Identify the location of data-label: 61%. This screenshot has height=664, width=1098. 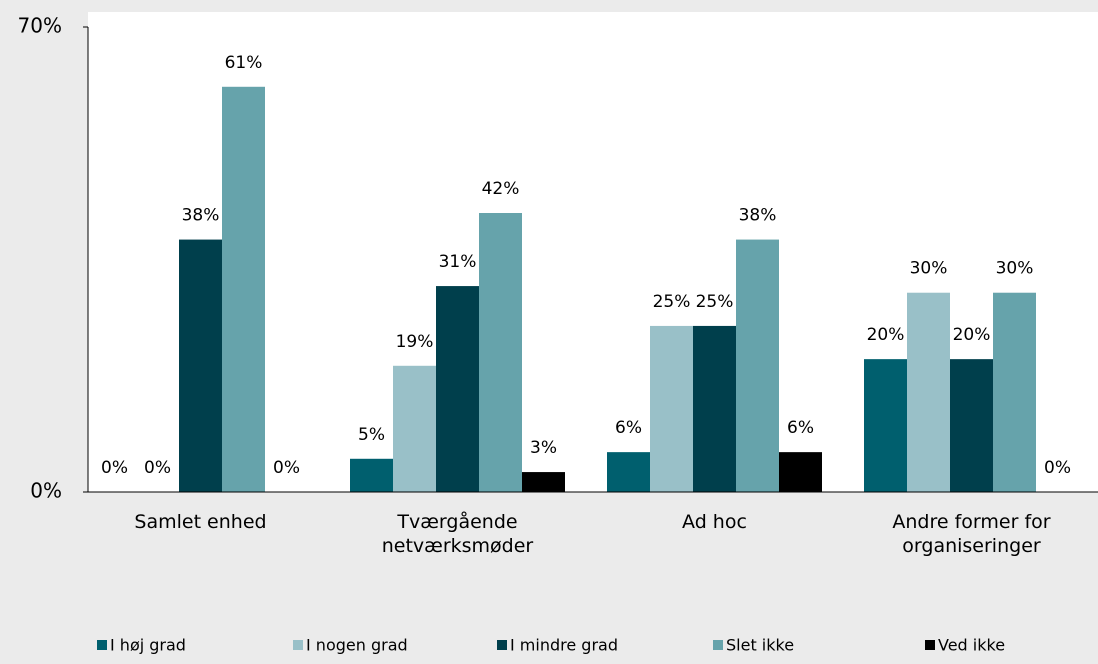
(244, 63).